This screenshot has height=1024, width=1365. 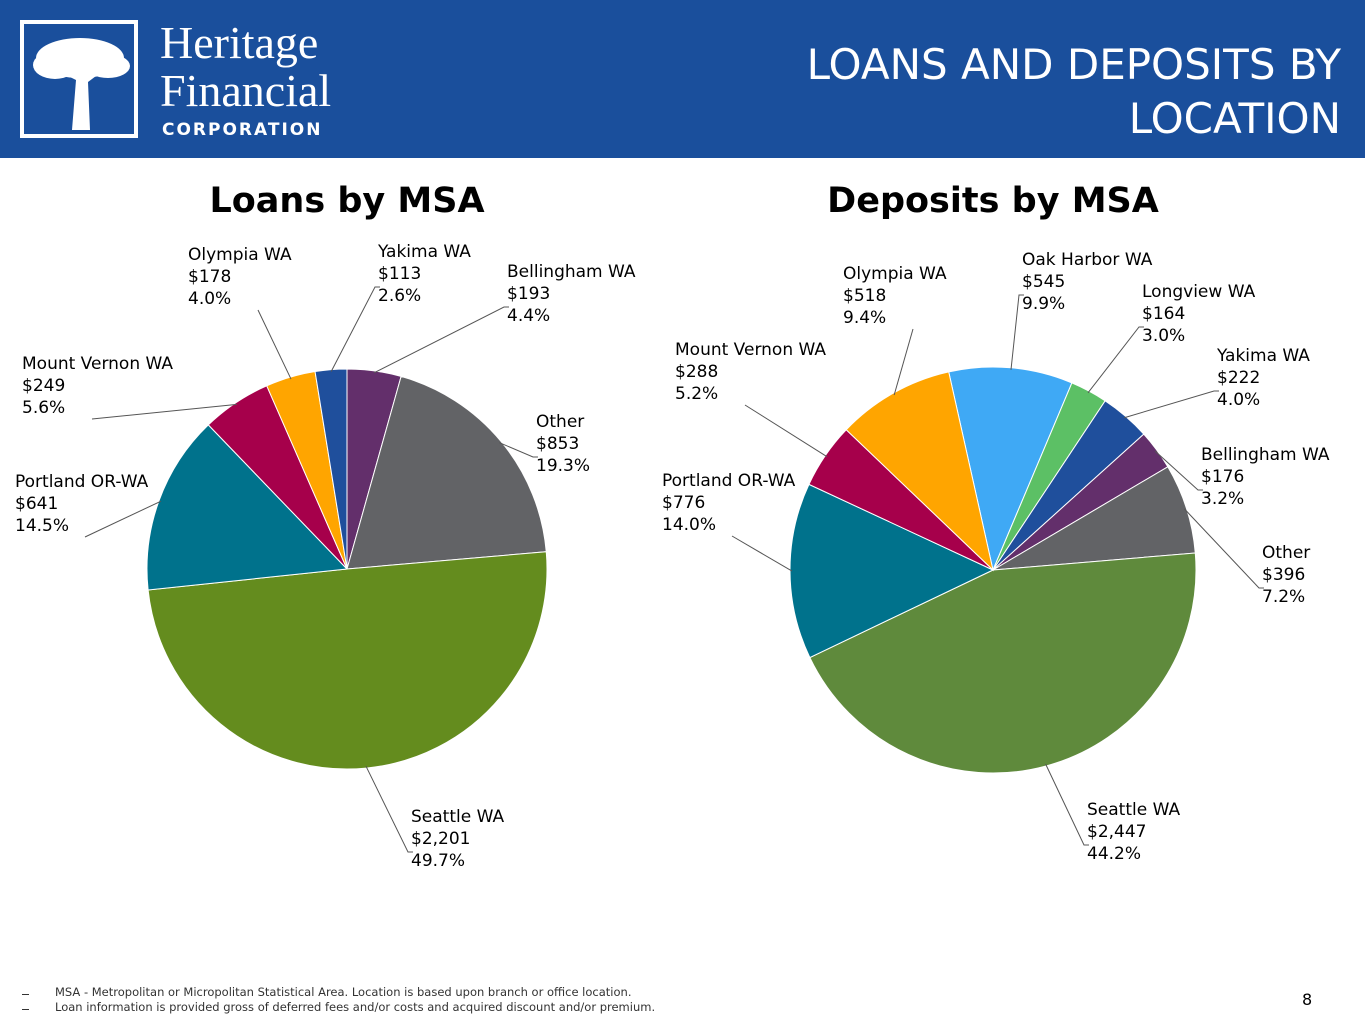 I want to click on data-label: 5.2%, so click(x=696, y=394).